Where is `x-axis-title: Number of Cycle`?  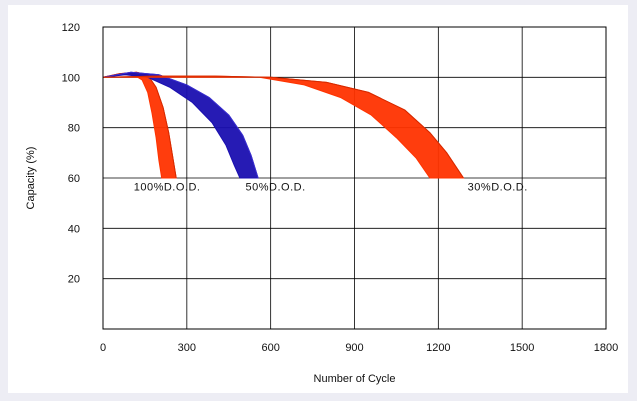 x-axis-title: Number of Cycle is located at coordinates (355, 379).